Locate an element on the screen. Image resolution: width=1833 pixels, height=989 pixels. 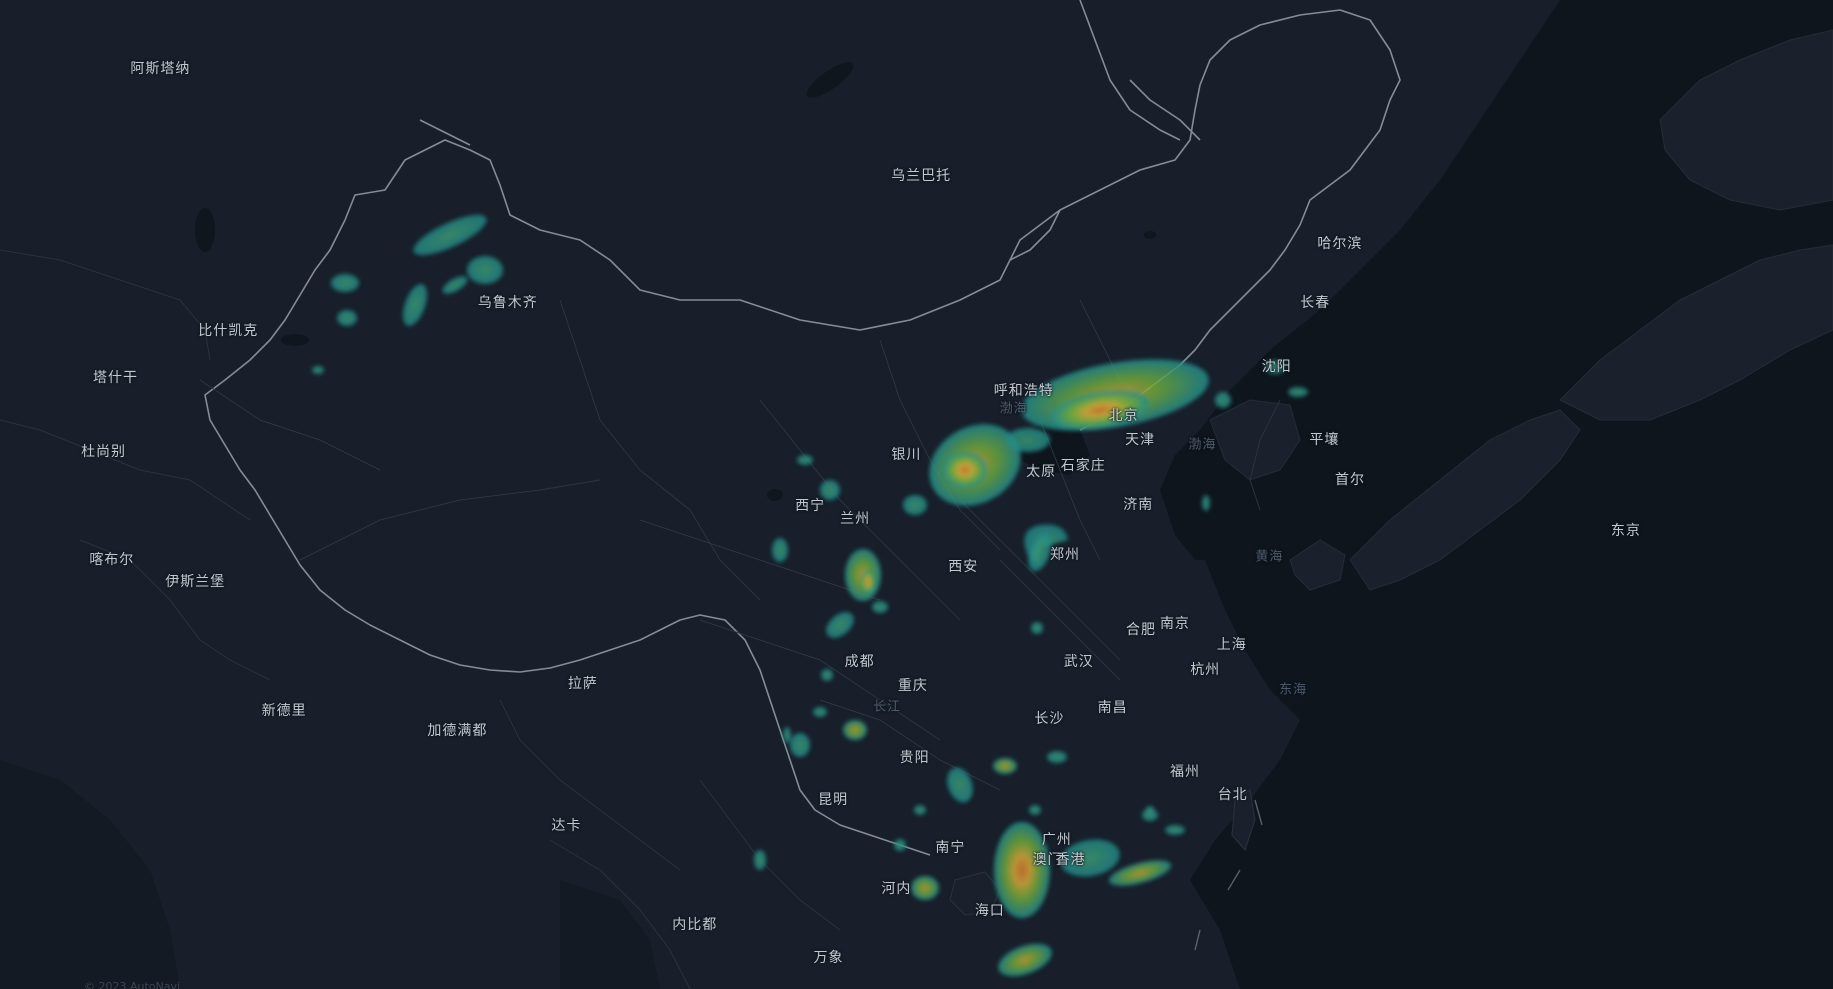
cities-label: 台北 is located at coordinates (1232, 794).